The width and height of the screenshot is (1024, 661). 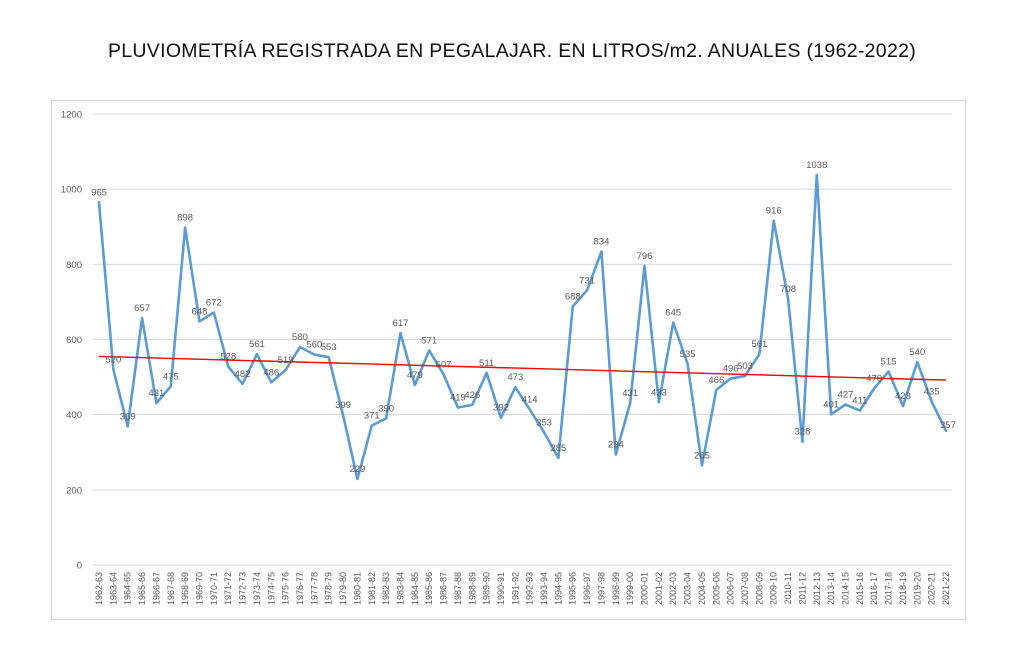 What do you see at coordinates (788, 588) in the screenshot?
I see `x-tick-label-2010-11: 2010-11` at bounding box center [788, 588].